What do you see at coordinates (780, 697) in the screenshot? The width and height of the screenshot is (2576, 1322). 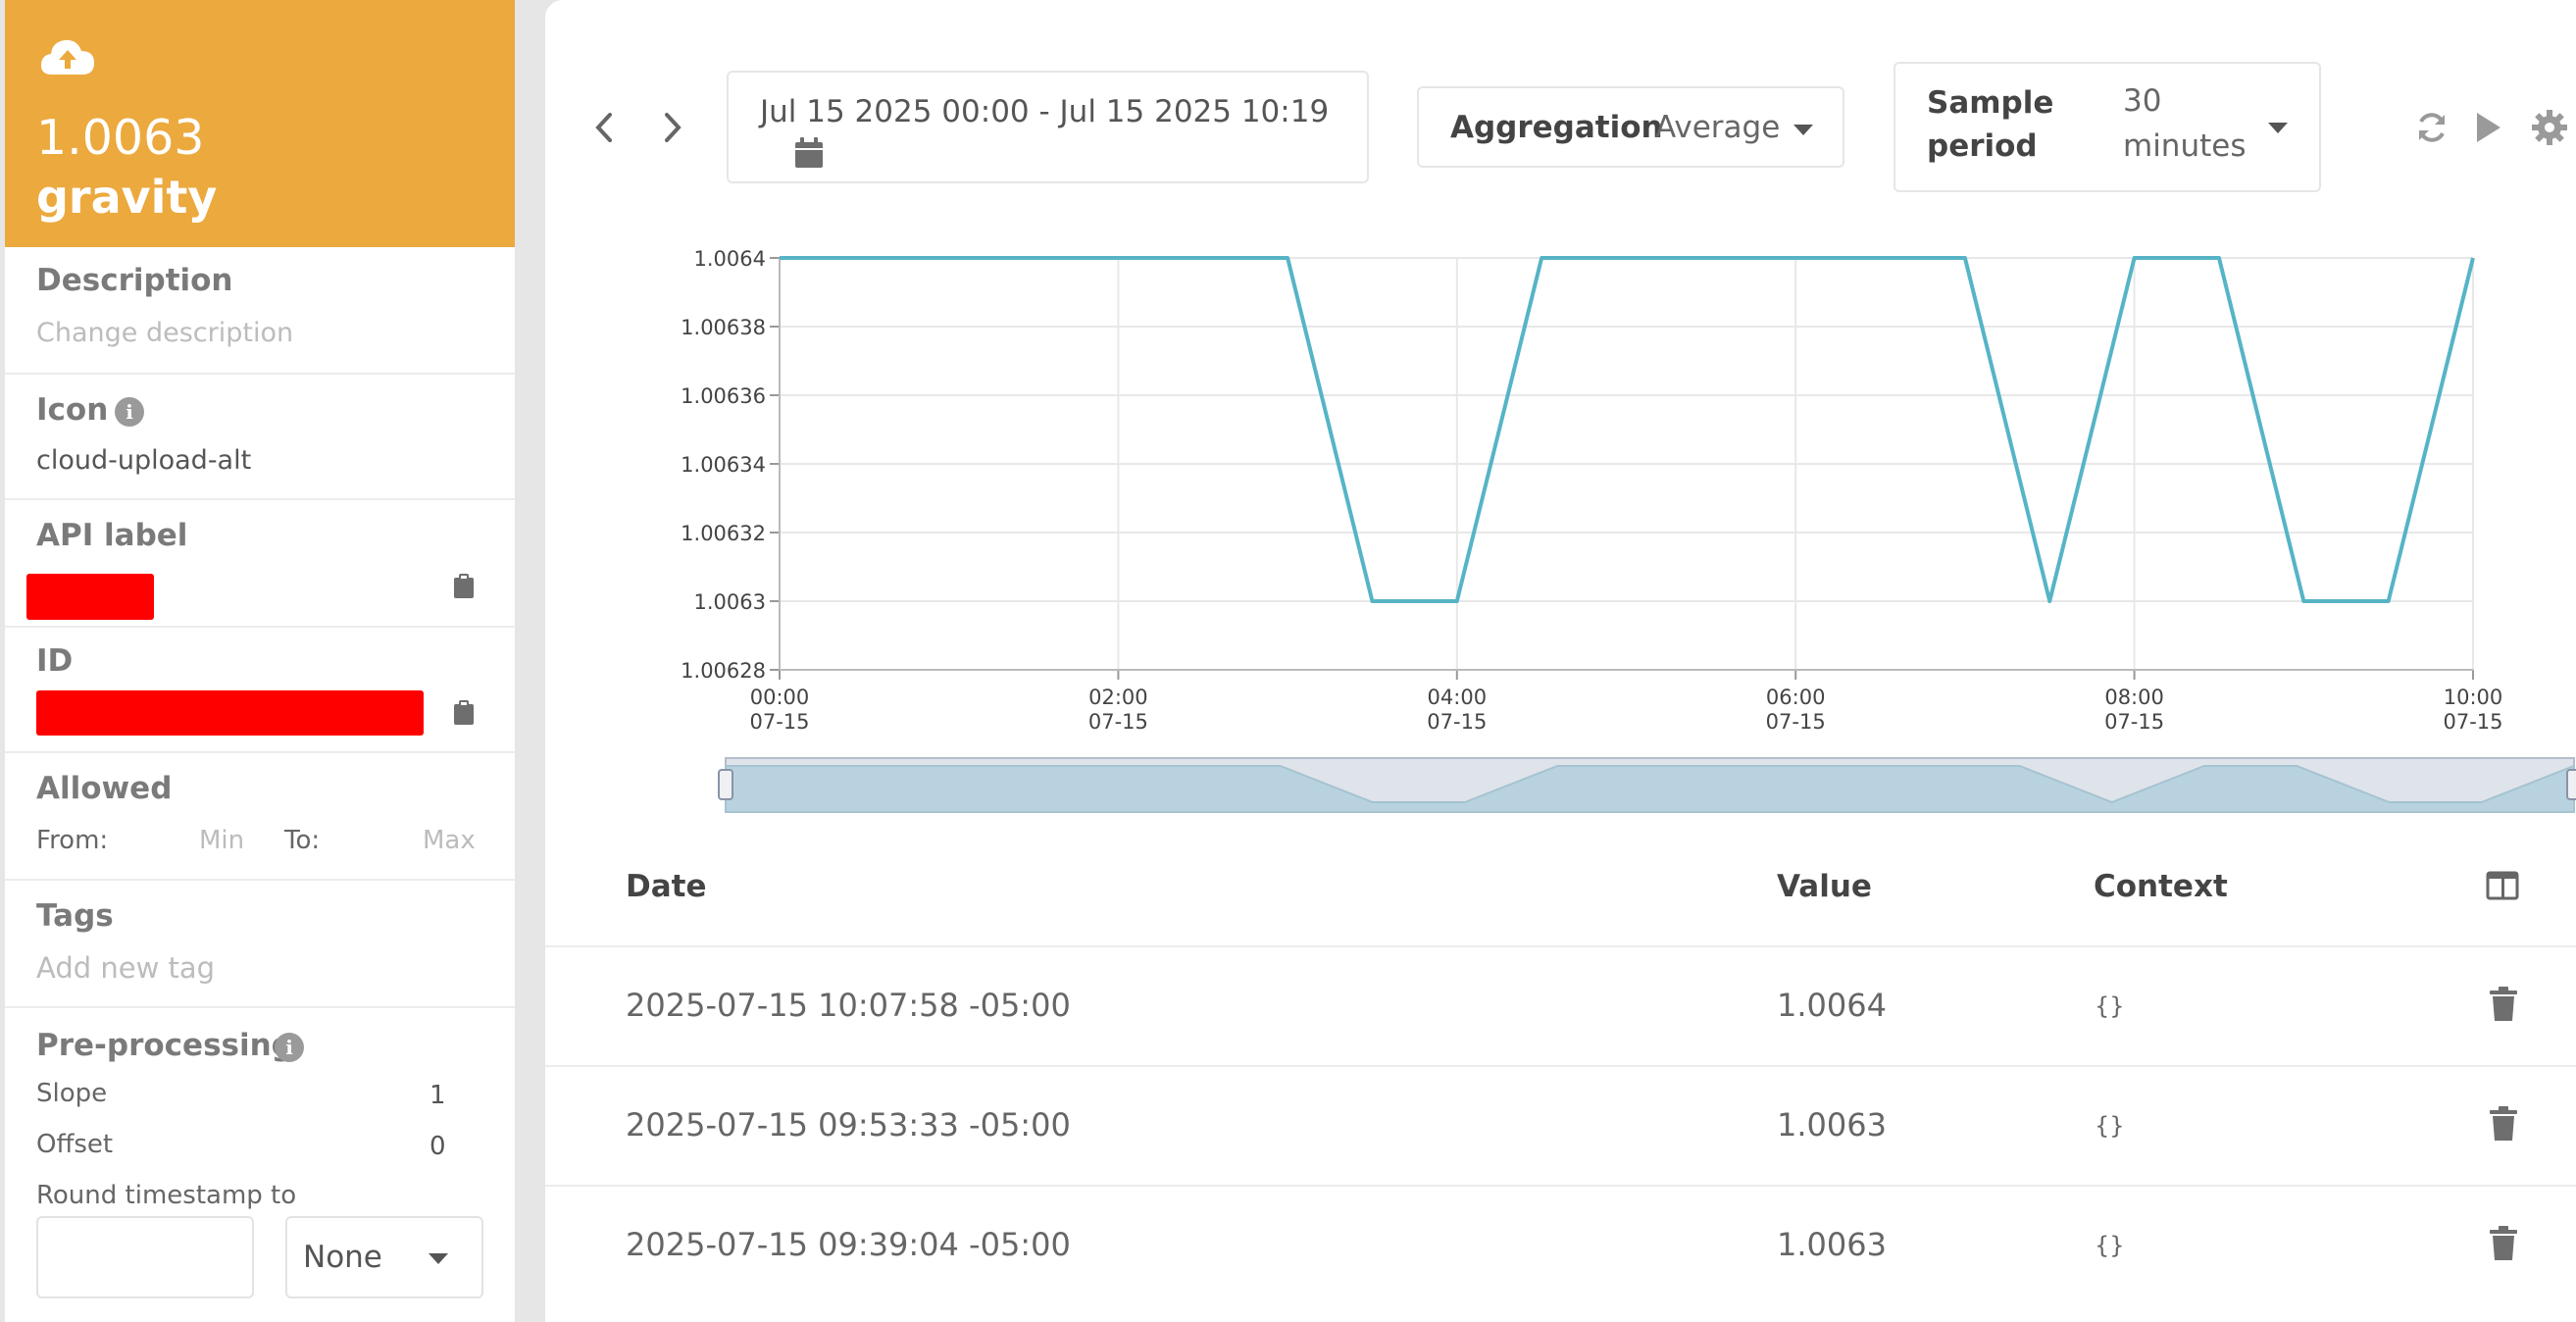 I see `x-tick-time-label: 00:00` at bounding box center [780, 697].